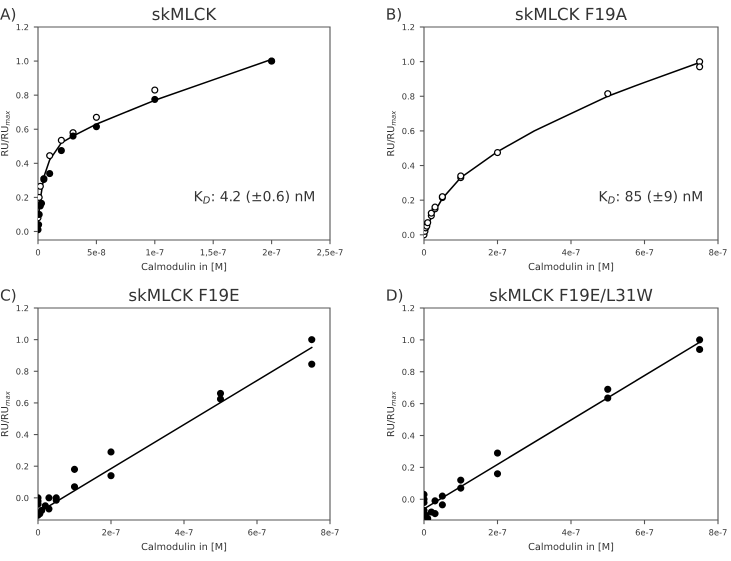  I want to click on chart-title: skMLCK F19A, so click(571, 13).